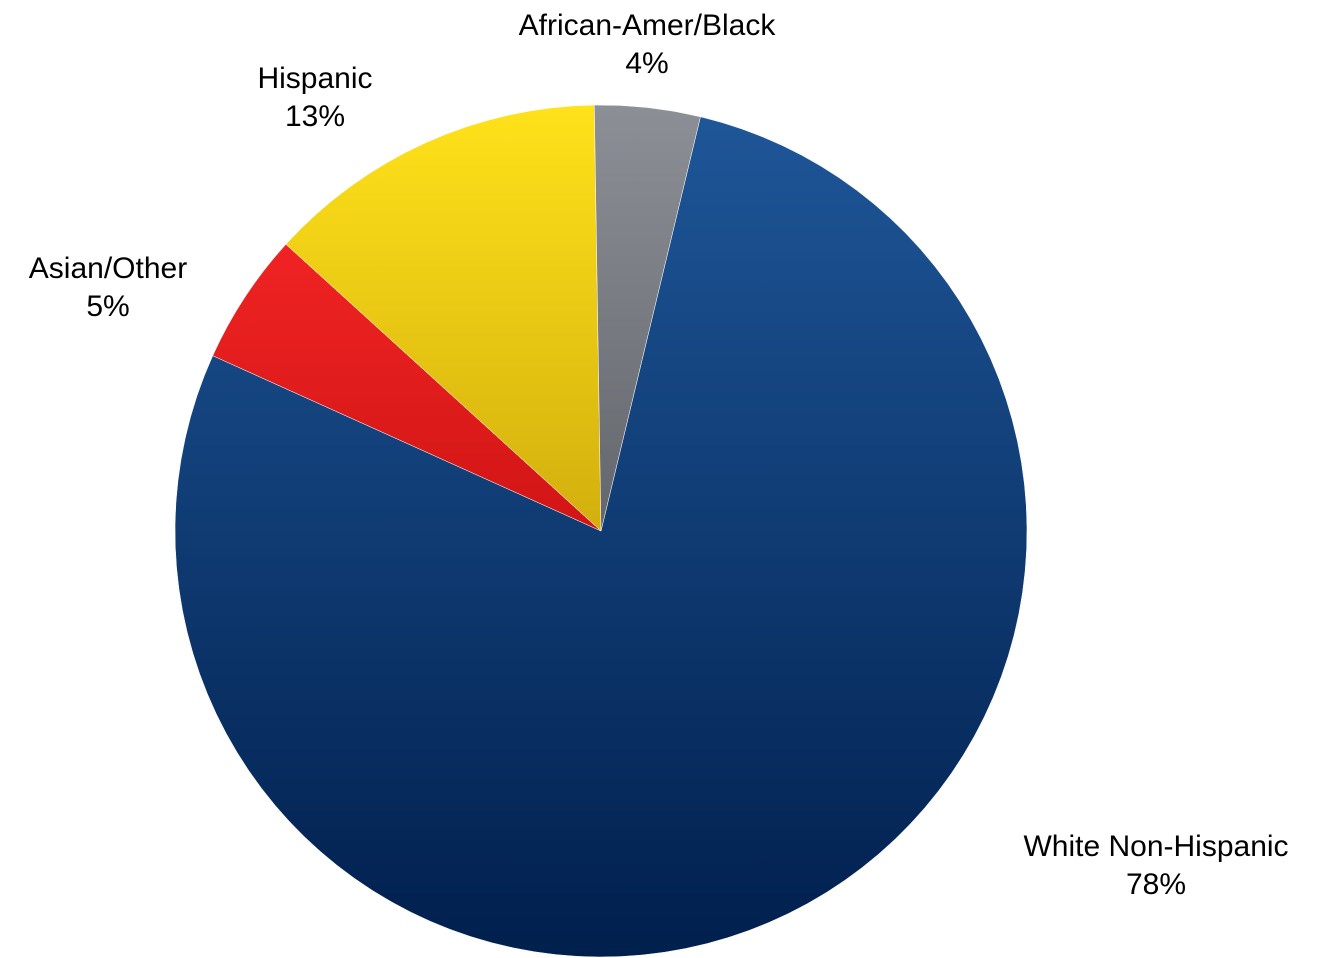 The image size is (1322, 958). I want to click on slice-name: Hispanic, so click(315, 78).